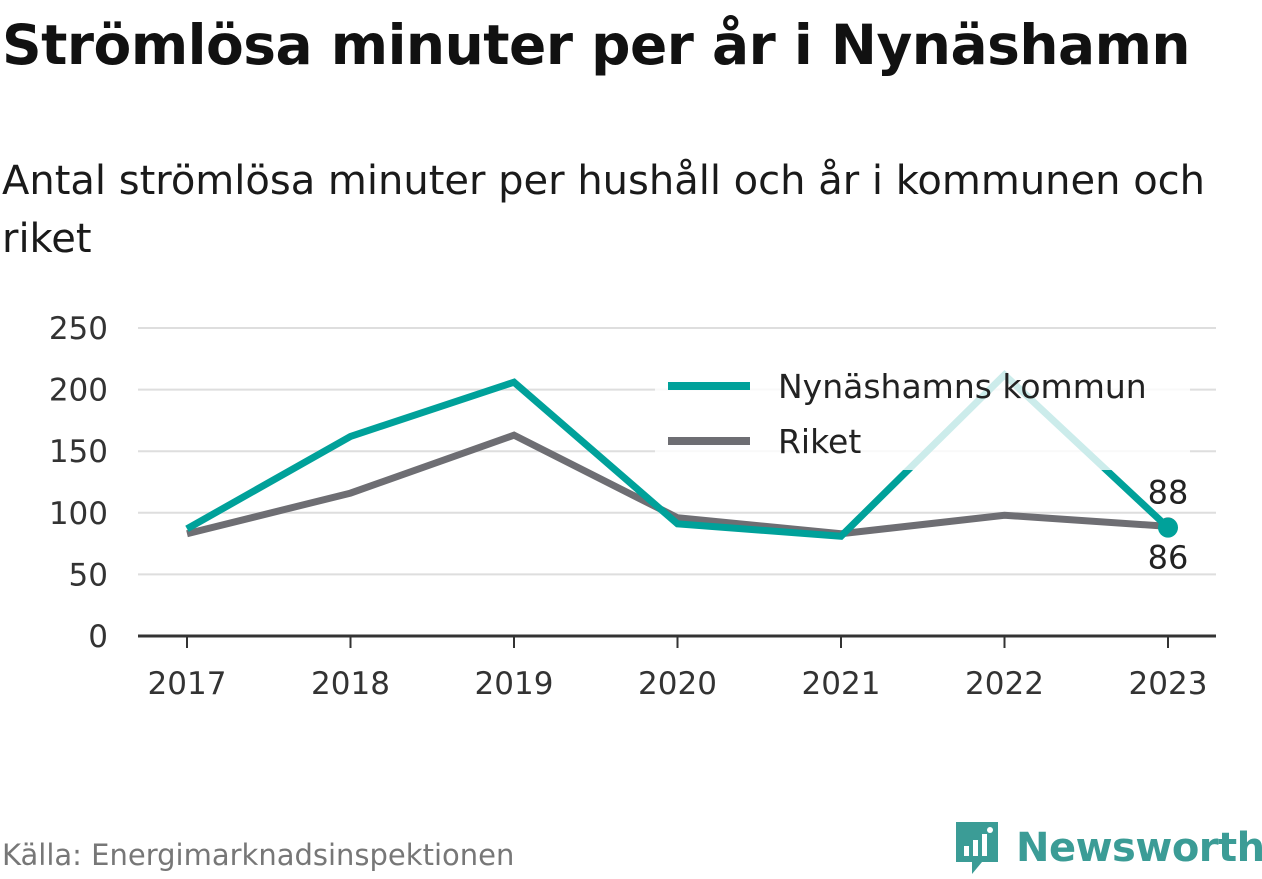 This screenshot has width=1262, height=879. I want to click on data-label: 88, so click(1168, 493).